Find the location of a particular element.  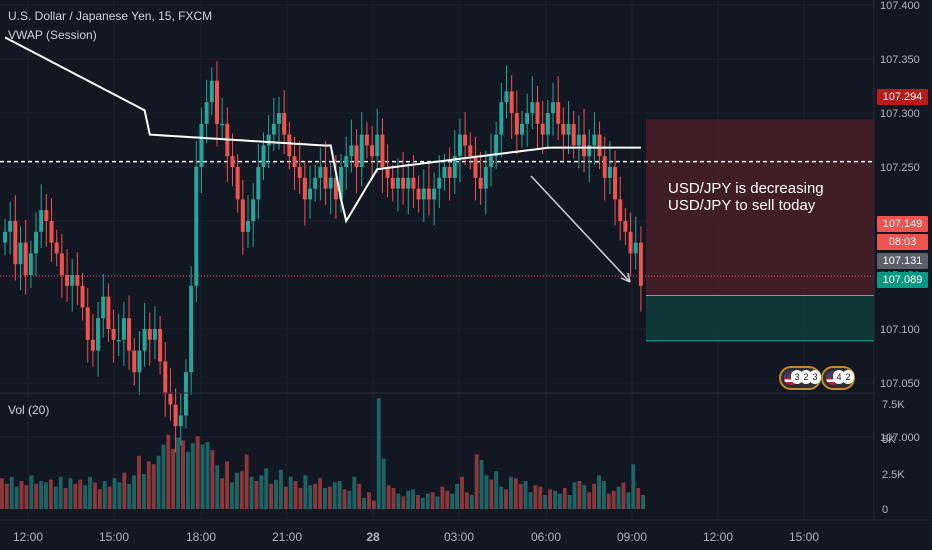

time-tick-label: 18:00 is located at coordinates (201, 537).